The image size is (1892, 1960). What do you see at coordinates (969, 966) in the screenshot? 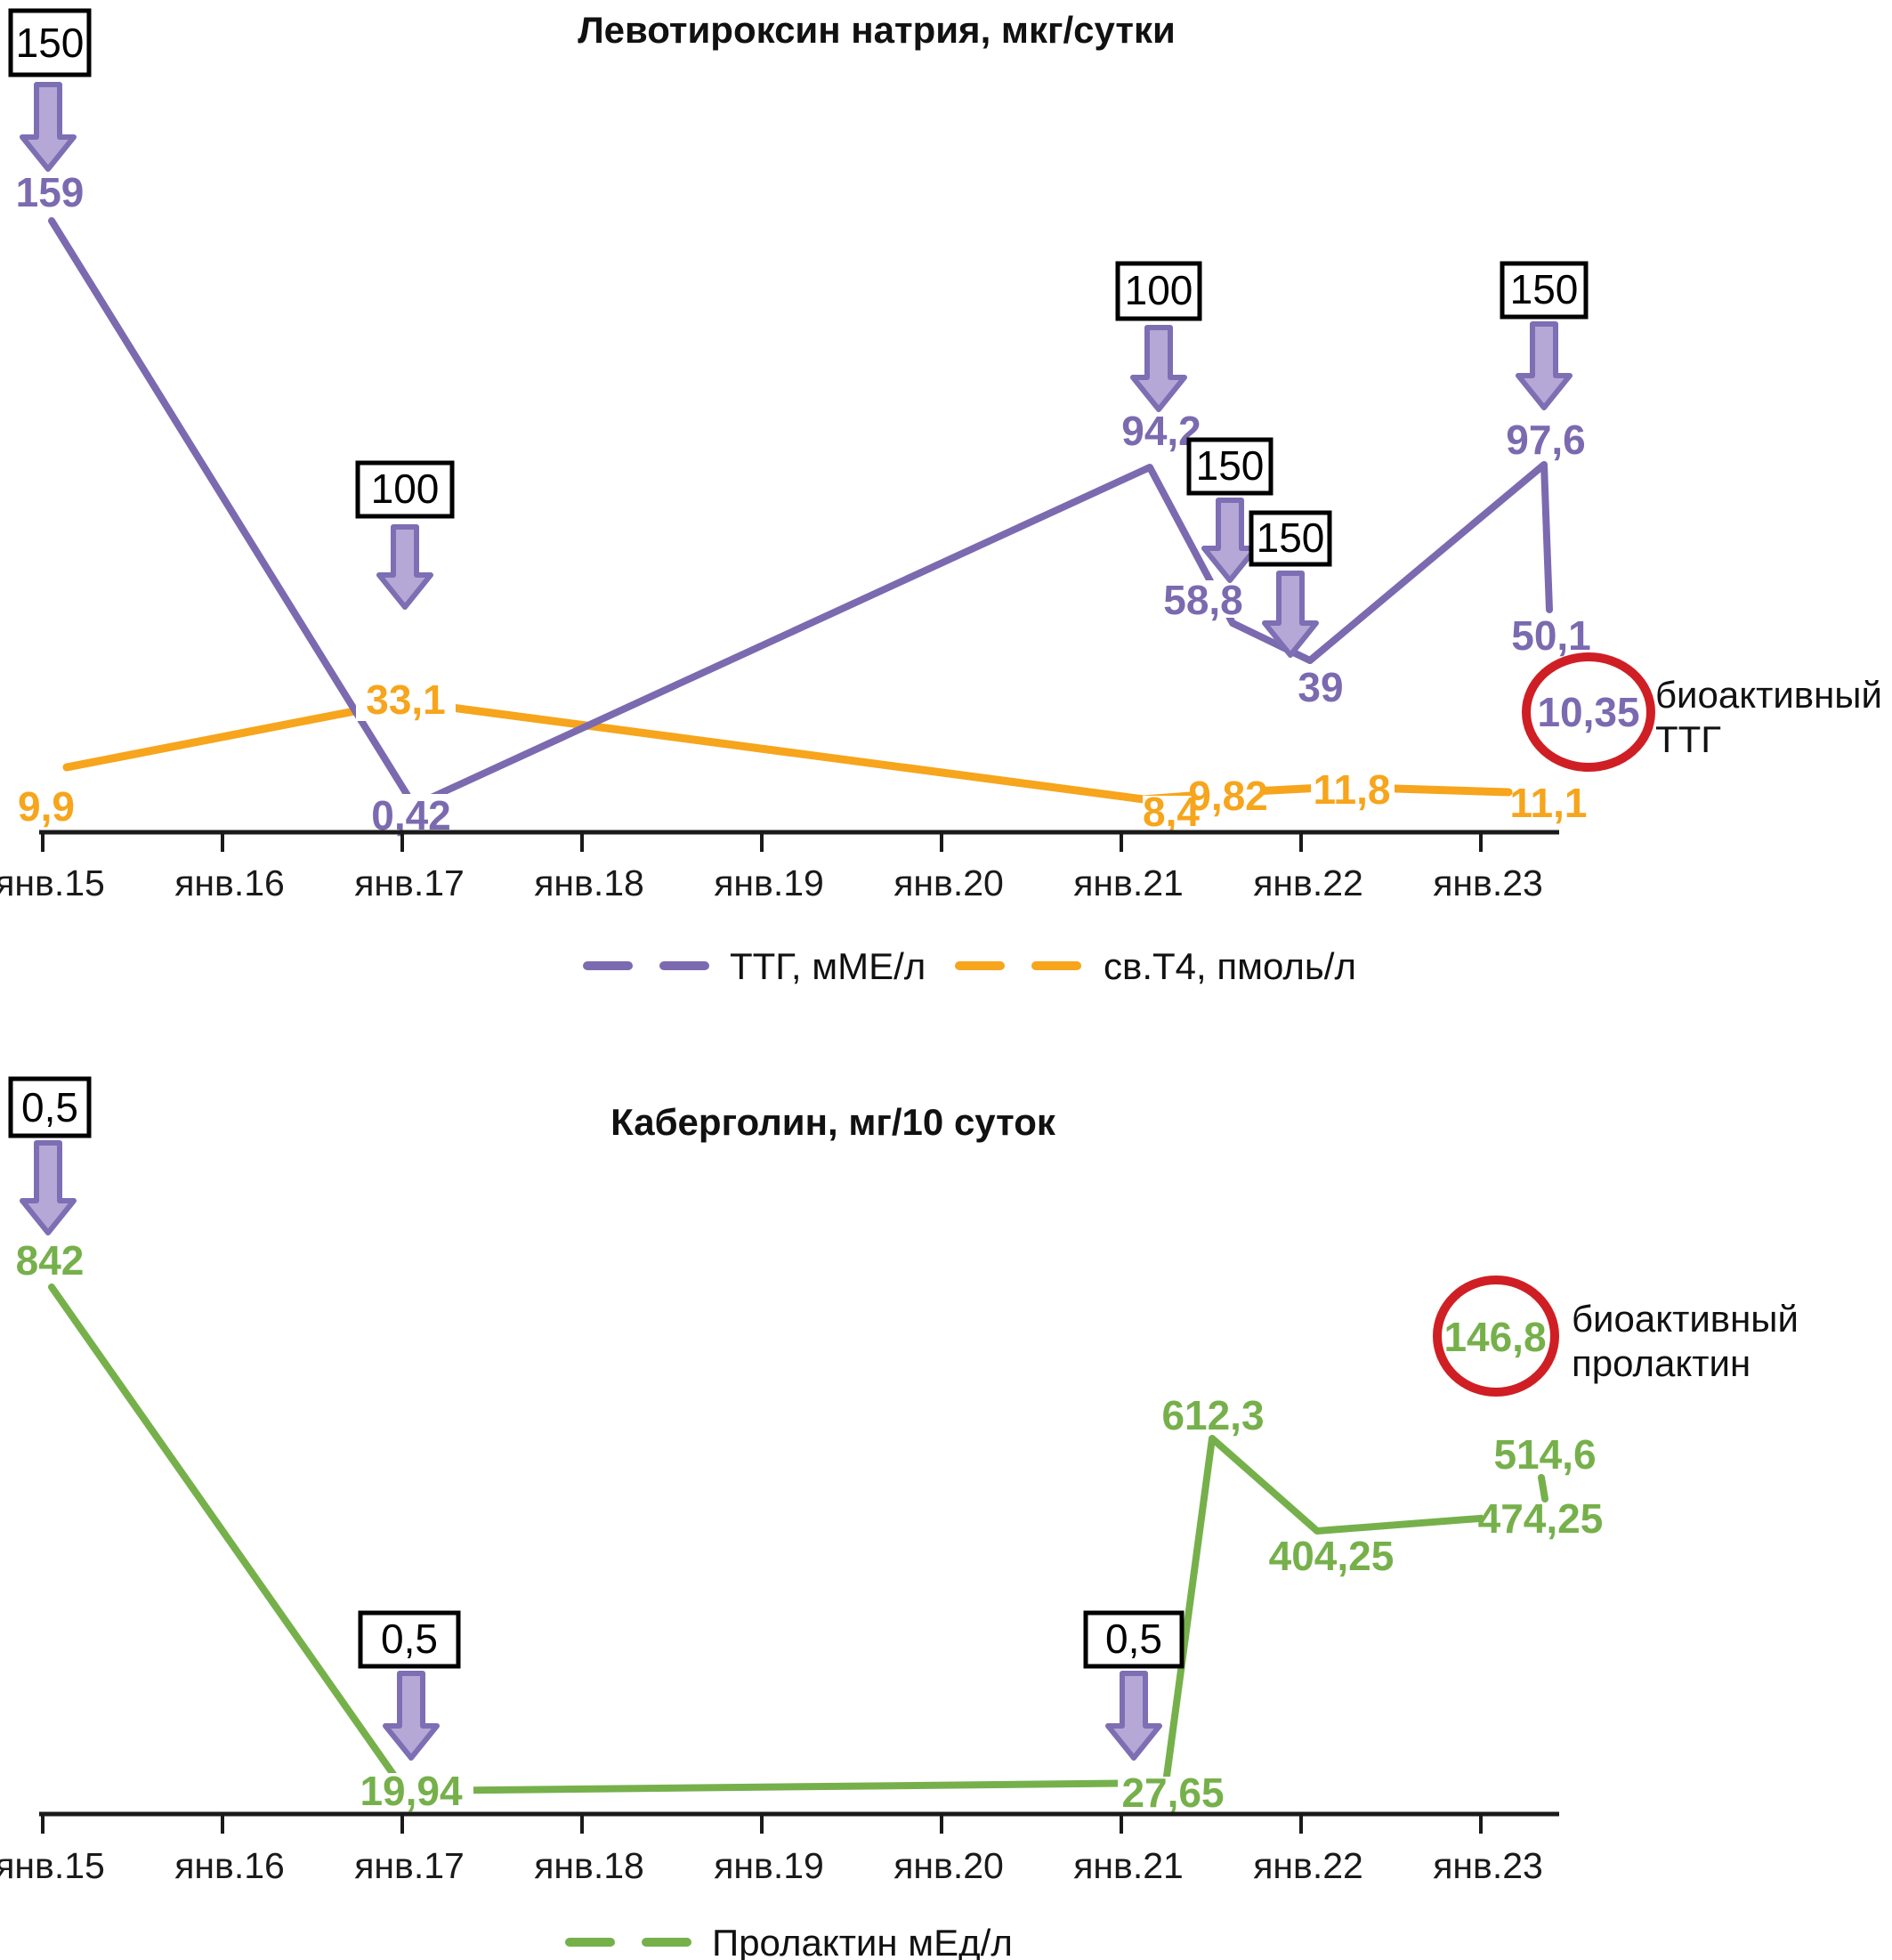
I see `top-legend: ТТГ, мМЕ/л св.Т4, пмоль/л` at bounding box center [969, 966].